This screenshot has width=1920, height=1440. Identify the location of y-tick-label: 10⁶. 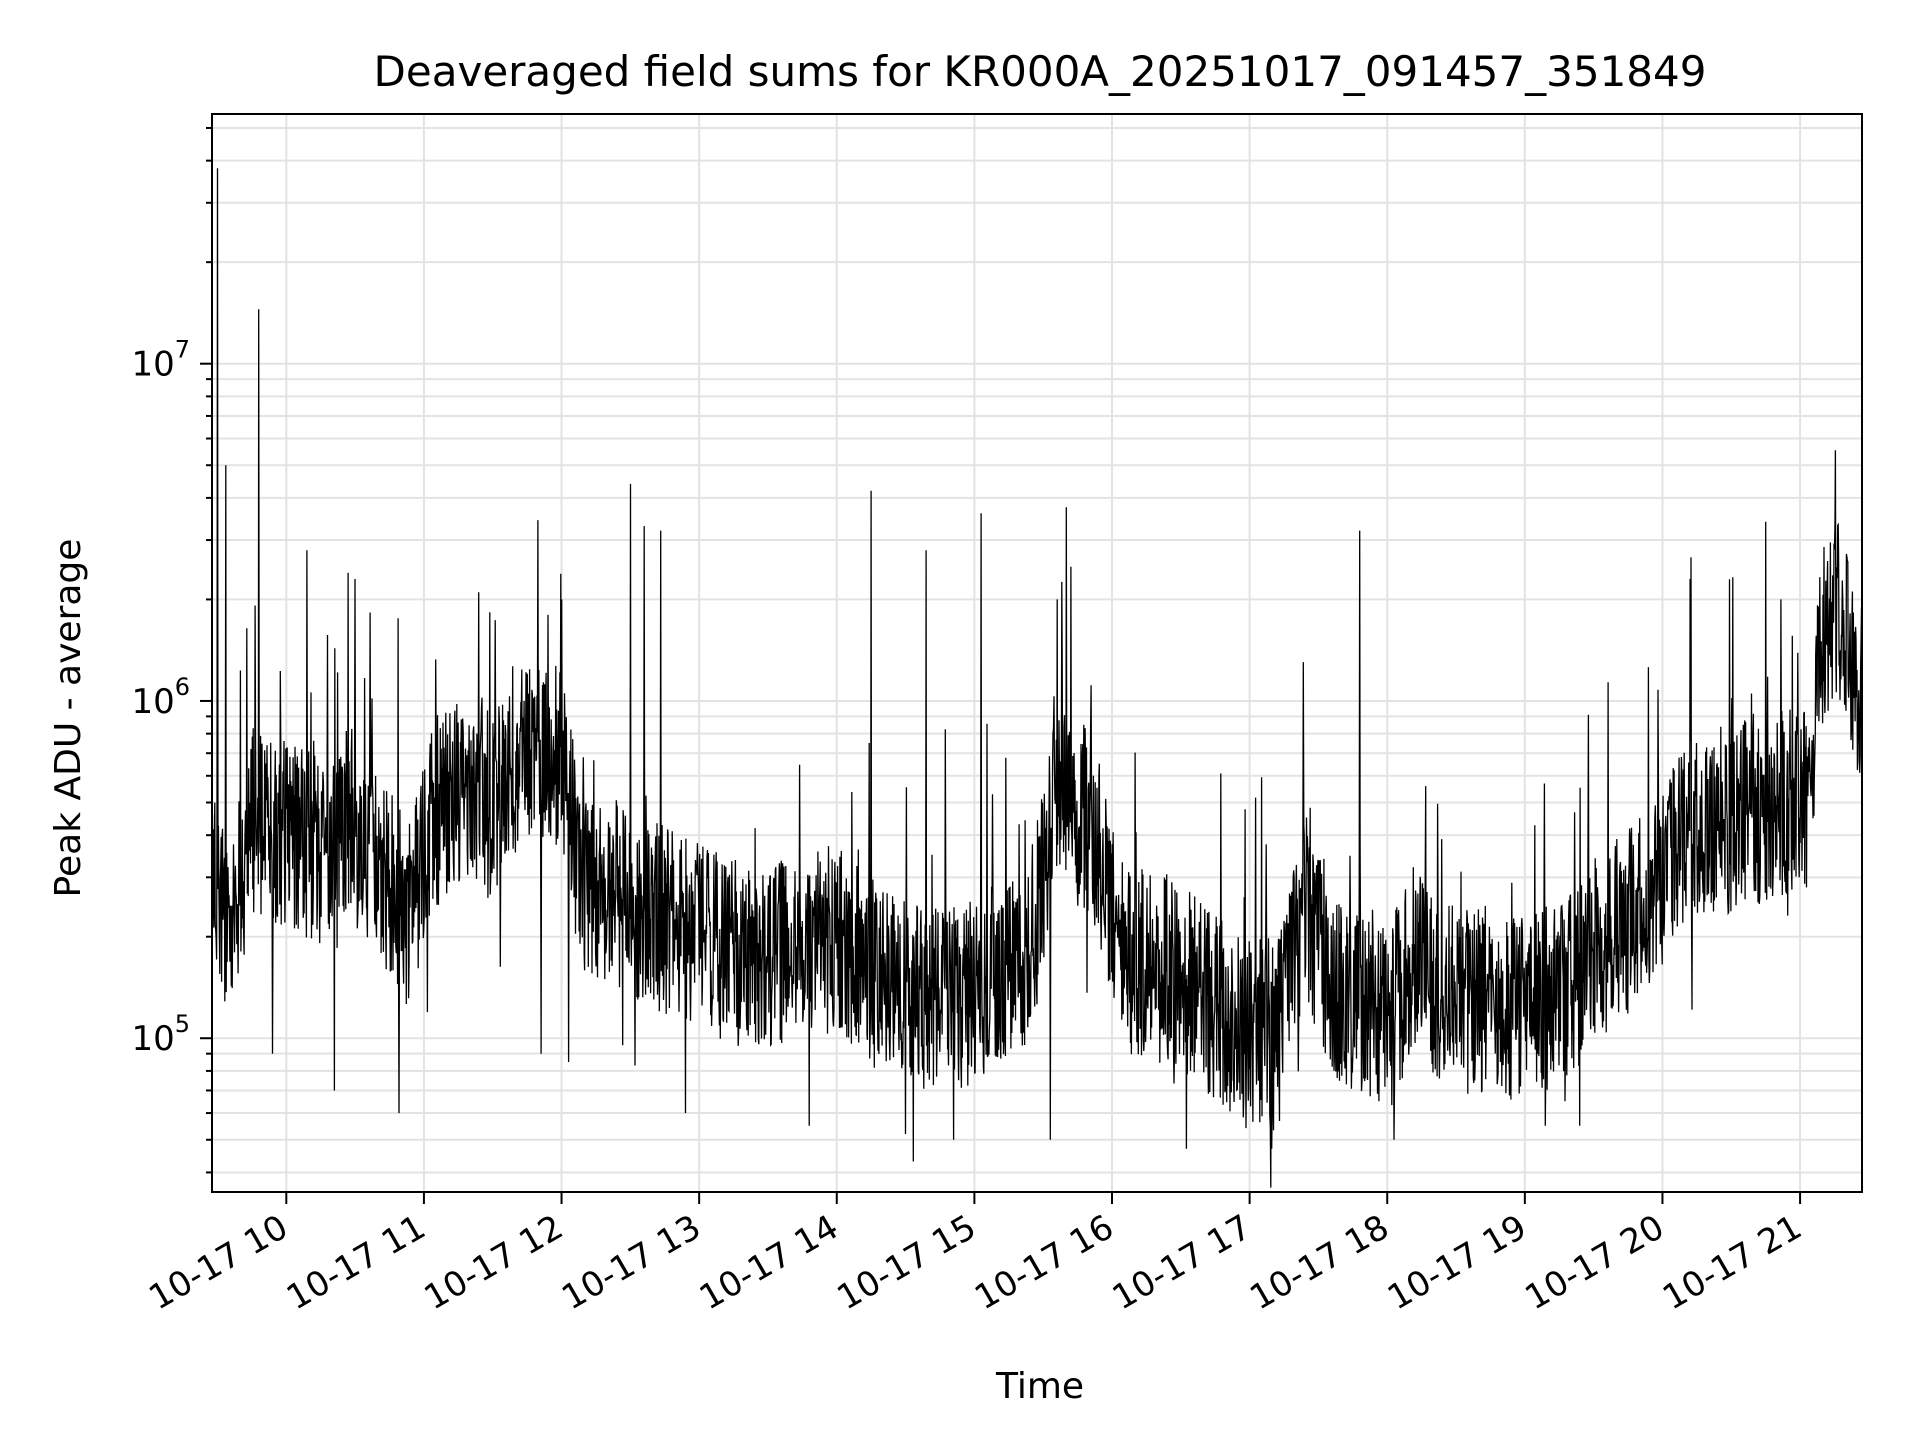
(160, 697).